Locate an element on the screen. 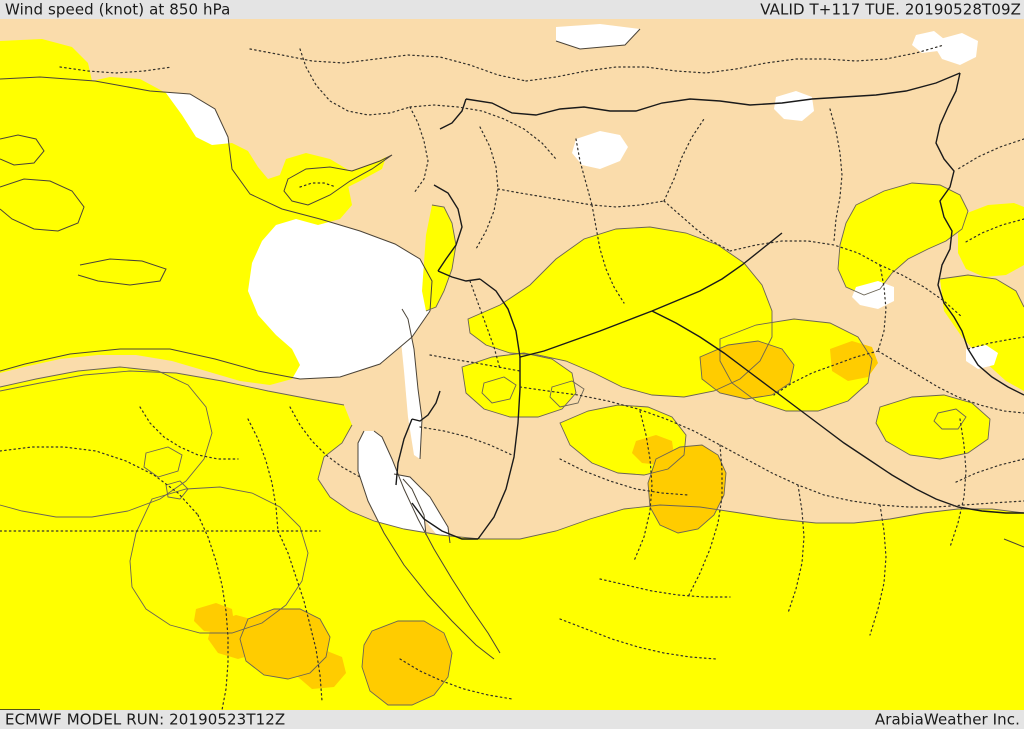 This screenshot has height=729, width=1024. yellow-region-western-desert is located at coordinates (106, 442).